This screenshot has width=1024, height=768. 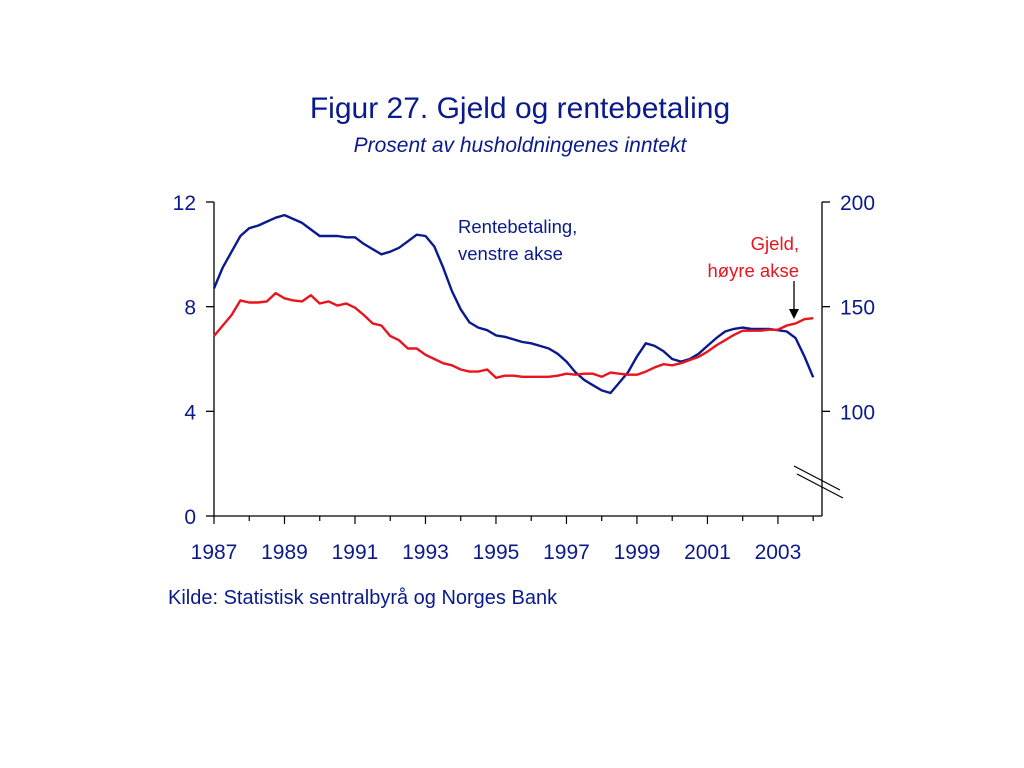 What do you see at coordinates (857, 203) in the screenshot?
I see `right-axis-tick-label: 200` at bounding box center [857, 203].